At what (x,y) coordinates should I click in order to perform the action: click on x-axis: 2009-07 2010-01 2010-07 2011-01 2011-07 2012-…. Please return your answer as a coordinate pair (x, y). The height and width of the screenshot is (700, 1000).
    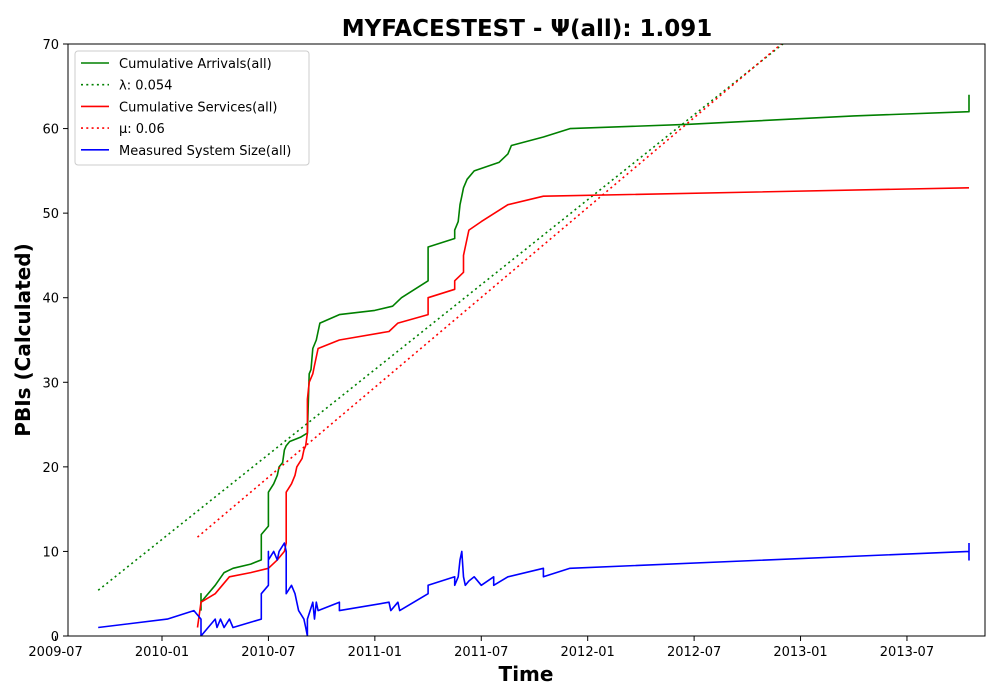
    Looking at the image, I should click on (481, 648).